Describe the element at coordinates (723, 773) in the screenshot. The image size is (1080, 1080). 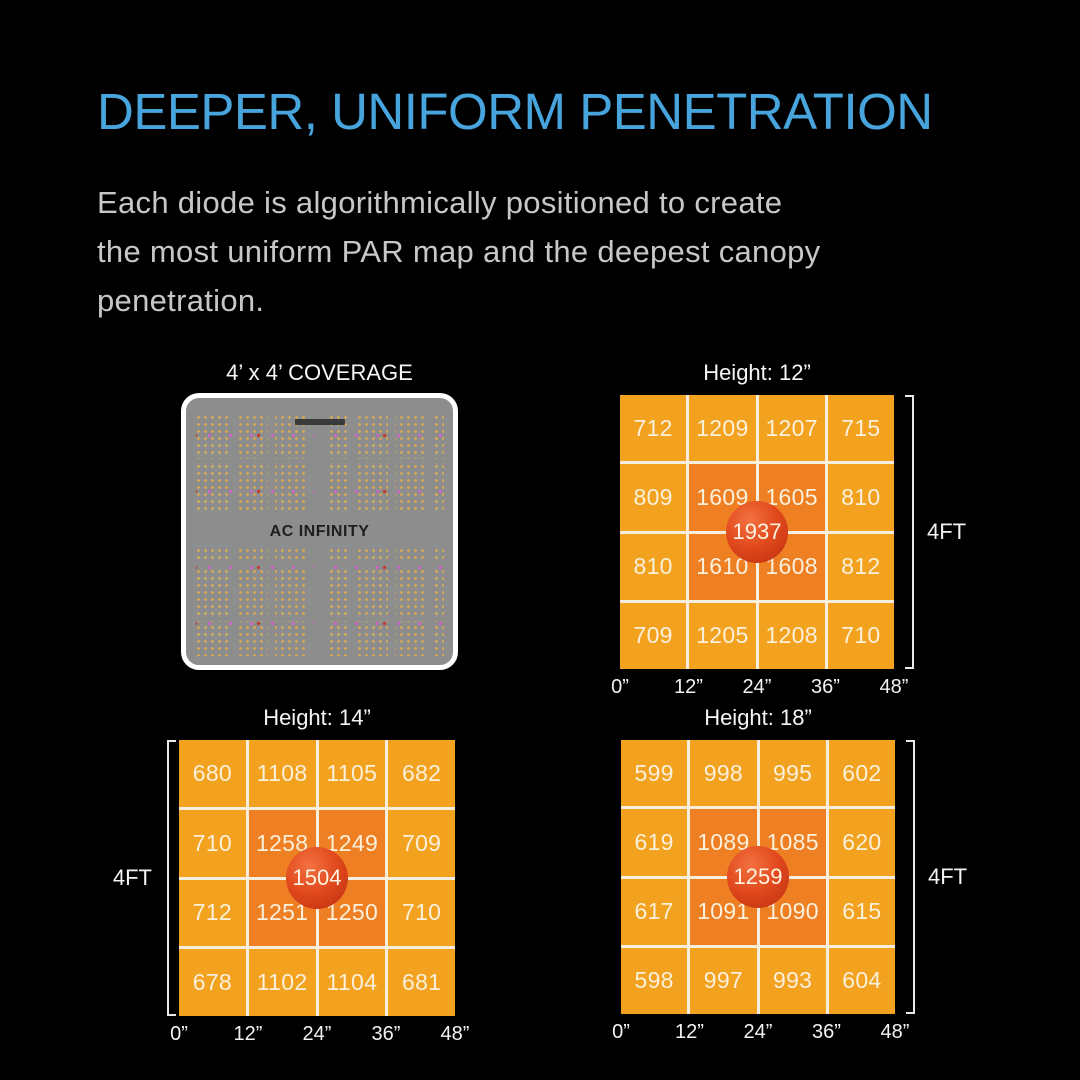
I see `par-cell: 998` at that location.